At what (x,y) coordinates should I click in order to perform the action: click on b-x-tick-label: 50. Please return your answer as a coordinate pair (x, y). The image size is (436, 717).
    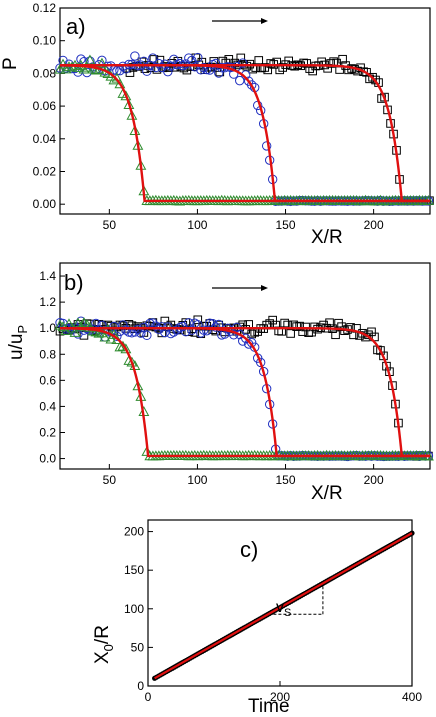
    Looking at the image, I should click on (110, 480).